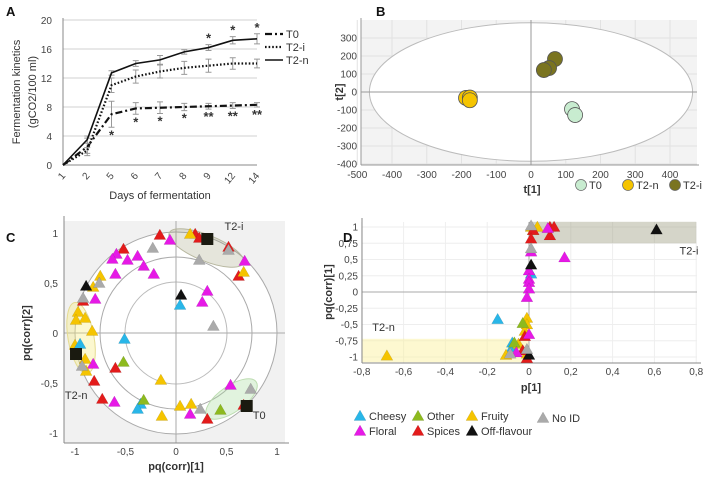 Image resolution: width=708 pixels, height=488 pixels. What do you see at coordinates (613, 232) in the screenshot?
I see `highlight-T2-i` at bounding box center [613, 232].